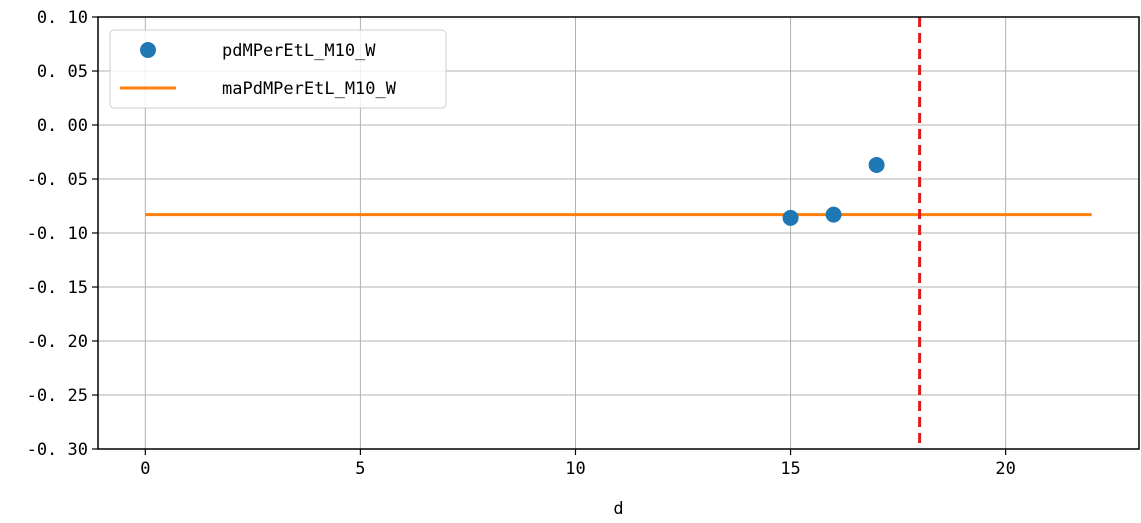  Describe the element at coordinates (57, 342) in the screenshot. I see `y-tick-label: -0. 20` at that location.